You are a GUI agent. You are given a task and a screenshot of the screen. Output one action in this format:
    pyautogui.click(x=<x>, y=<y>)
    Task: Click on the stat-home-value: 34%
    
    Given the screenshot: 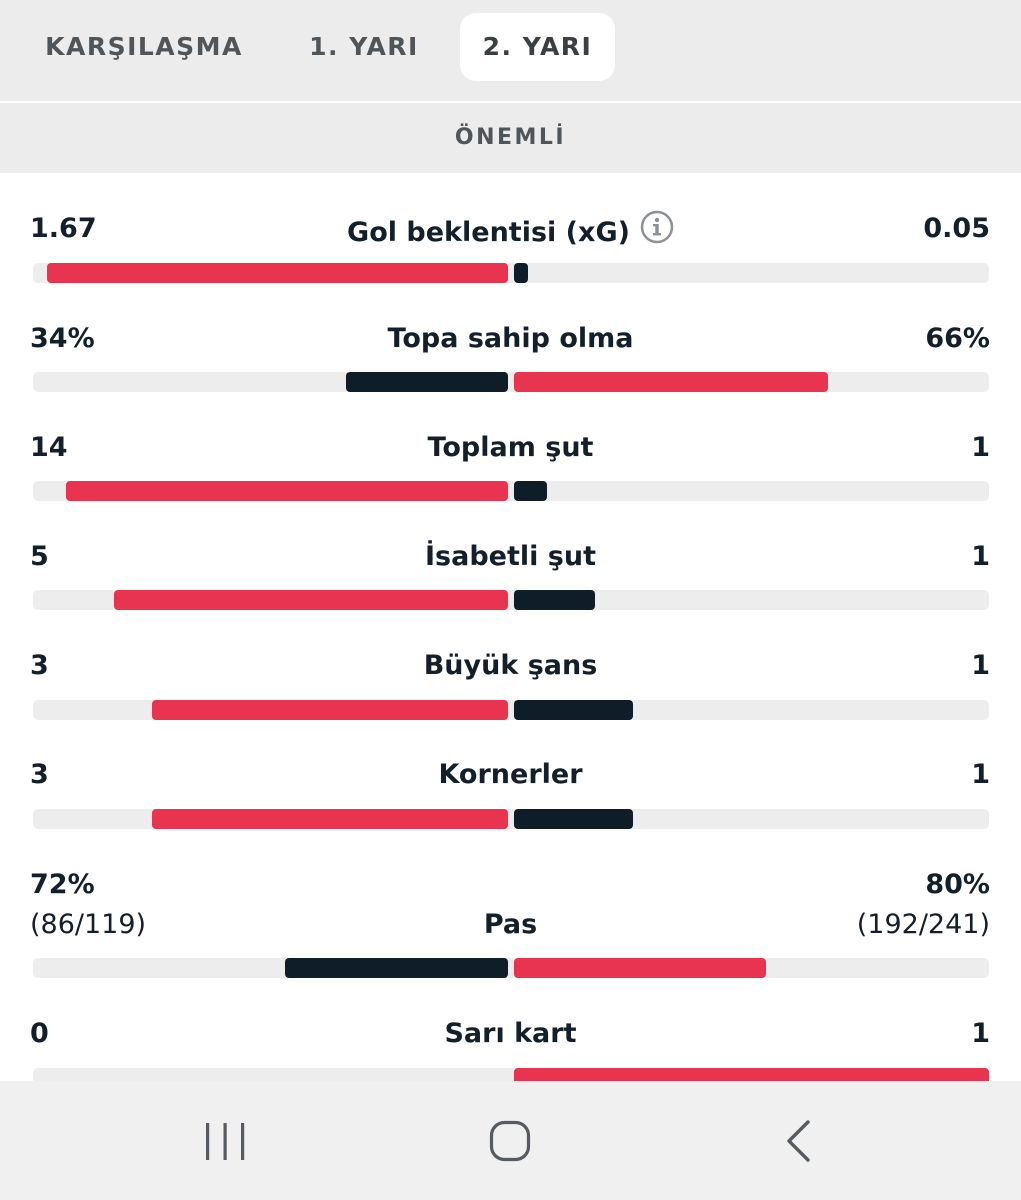 What is the action you would take?
    pyautogui.click(x=62, y=338)
    